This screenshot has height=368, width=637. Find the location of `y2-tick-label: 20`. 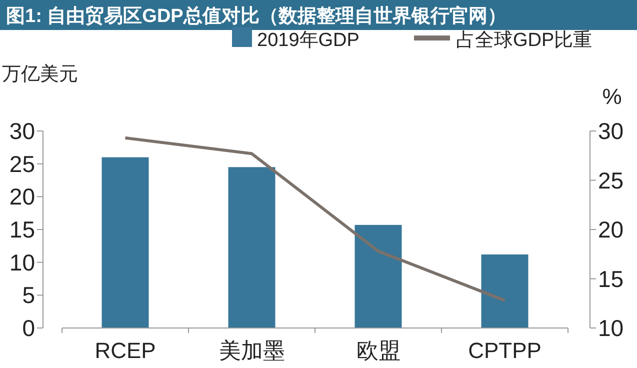

y2-tick-label: 20 is located at coordinates (611, 229).